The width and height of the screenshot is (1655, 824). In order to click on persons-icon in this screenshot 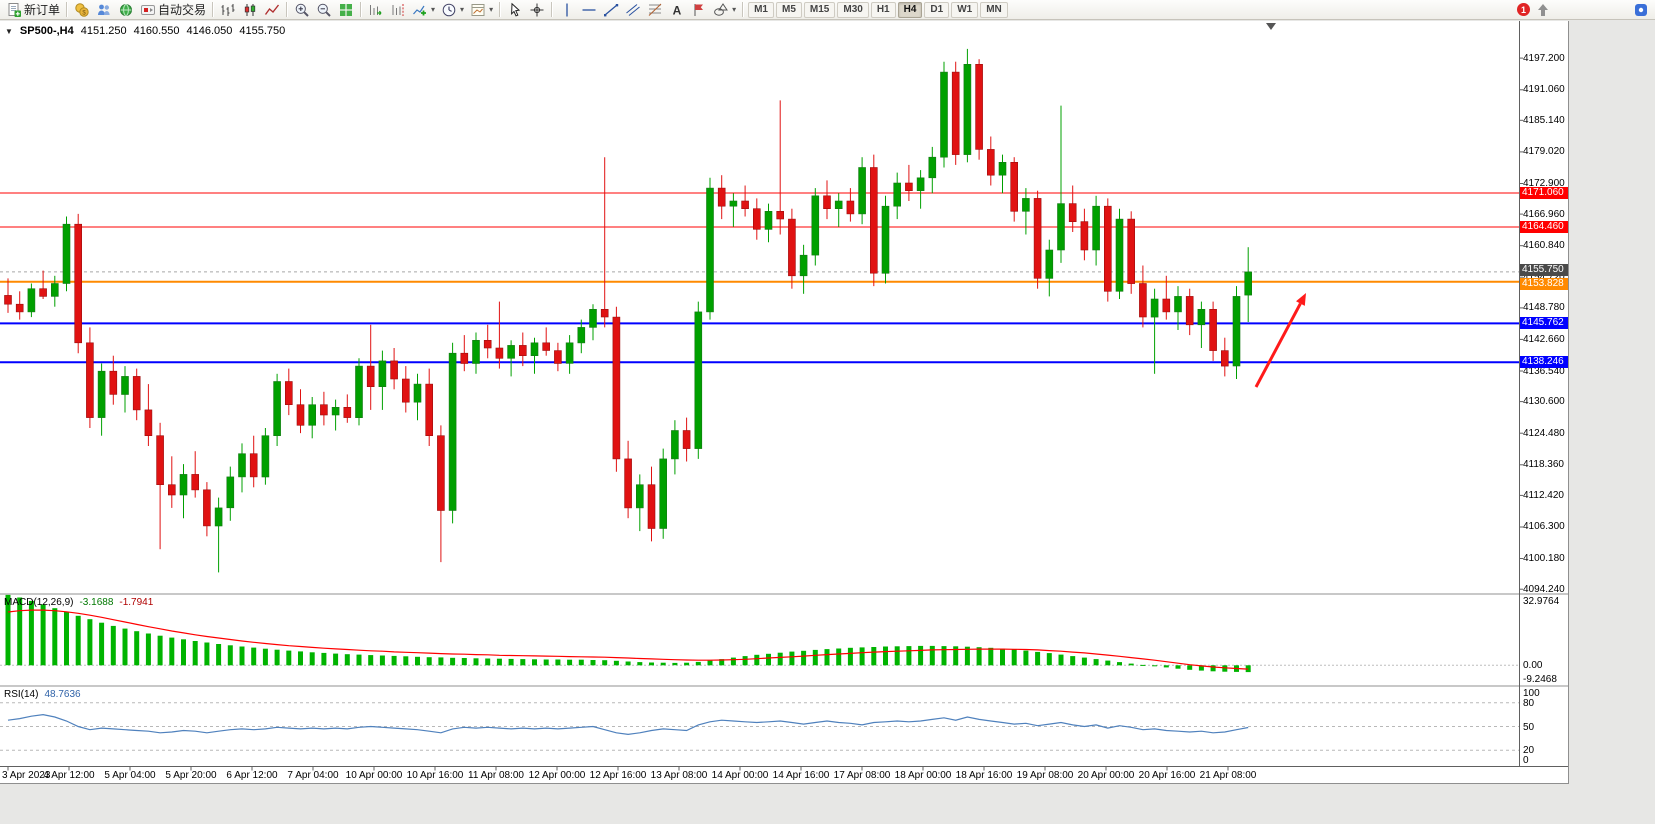, I will do `click(104, 9)`.